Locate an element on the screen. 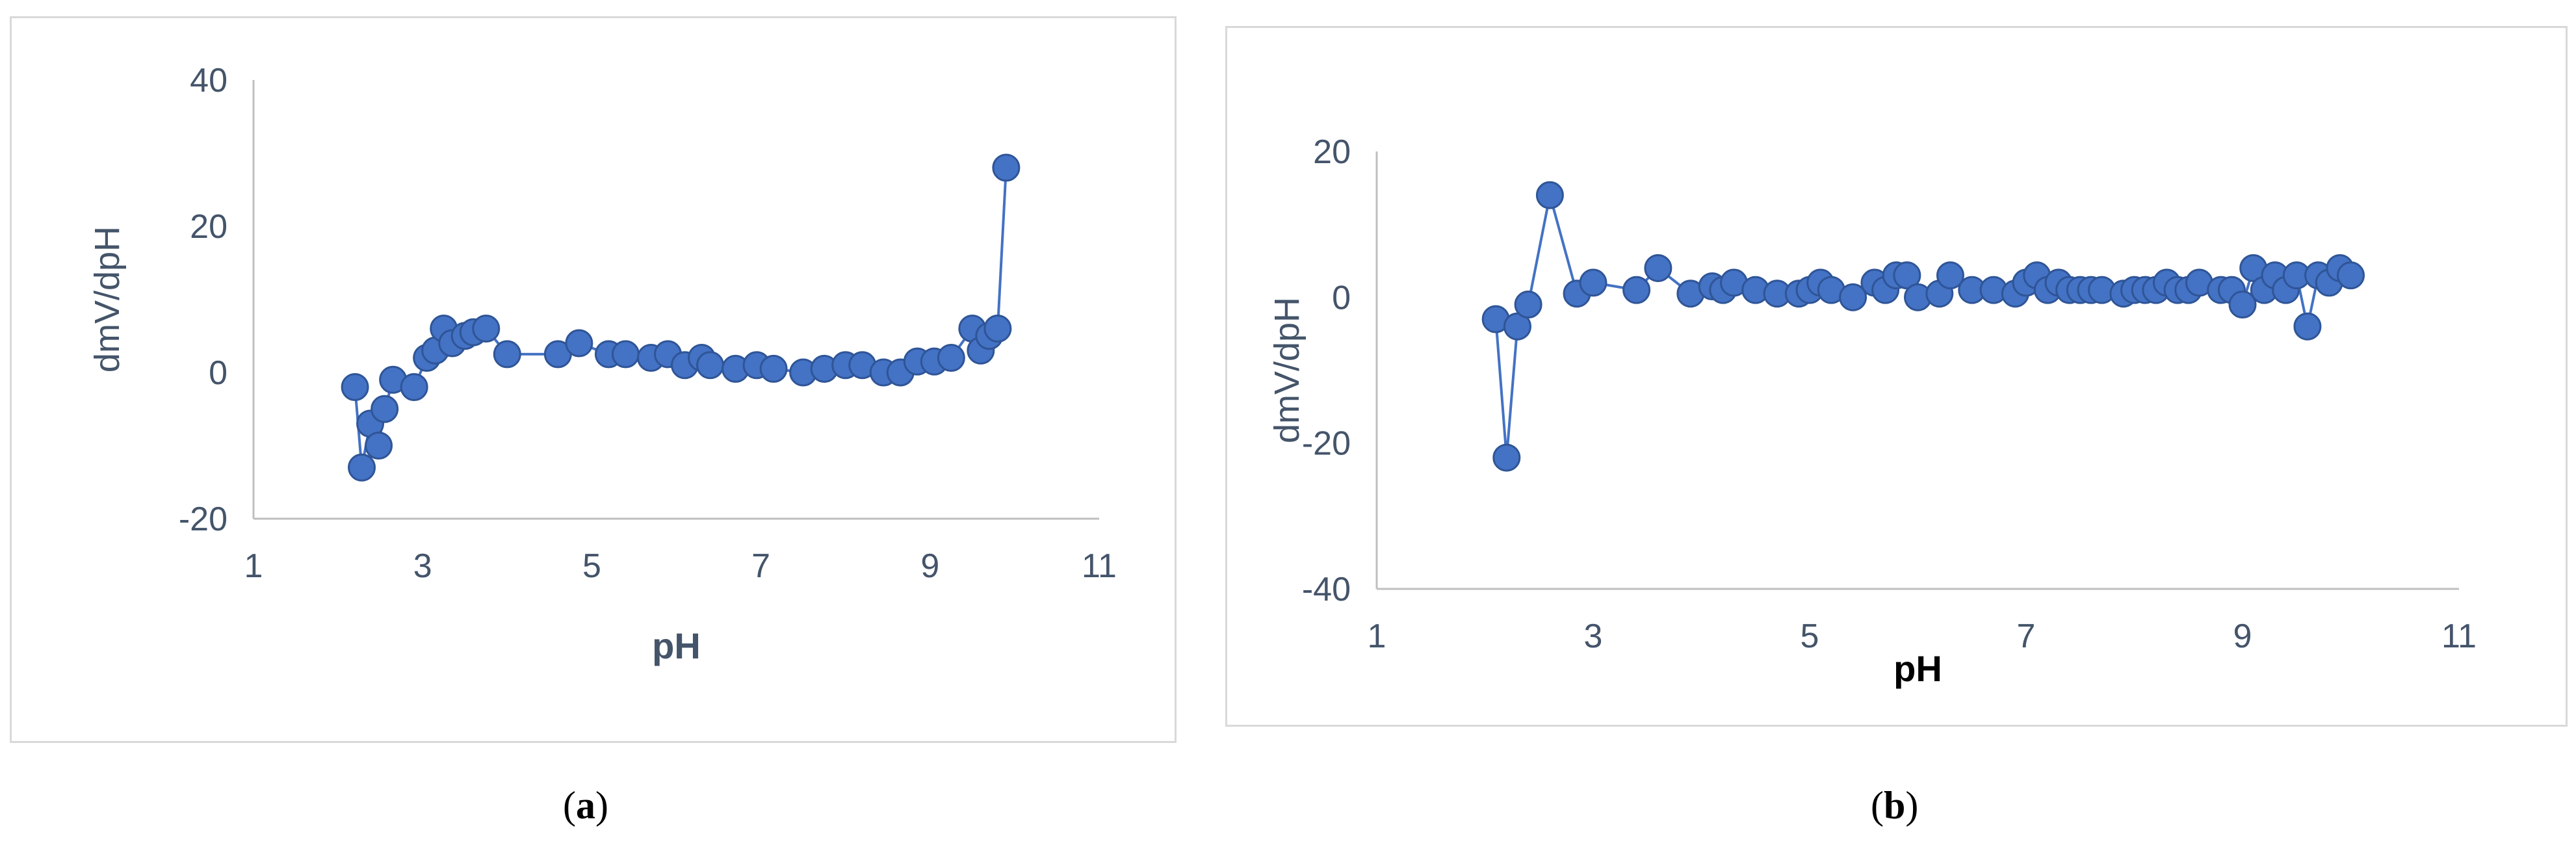 This screenshot has height=845, width=2576. caption-b-letter: b is located at coordinates (1894, 806).